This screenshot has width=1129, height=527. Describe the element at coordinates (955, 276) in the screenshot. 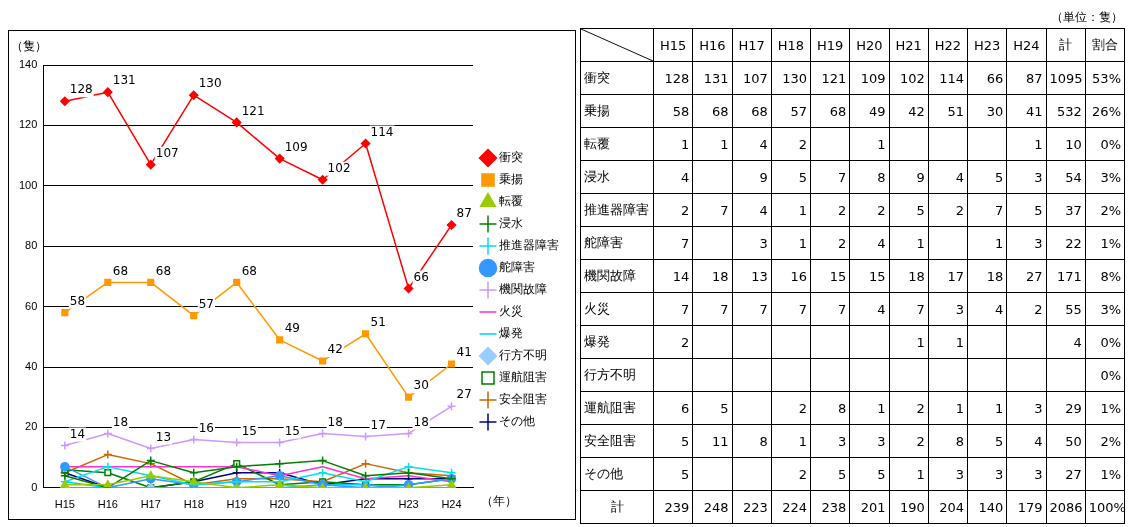

I see `text: 17` at that location.